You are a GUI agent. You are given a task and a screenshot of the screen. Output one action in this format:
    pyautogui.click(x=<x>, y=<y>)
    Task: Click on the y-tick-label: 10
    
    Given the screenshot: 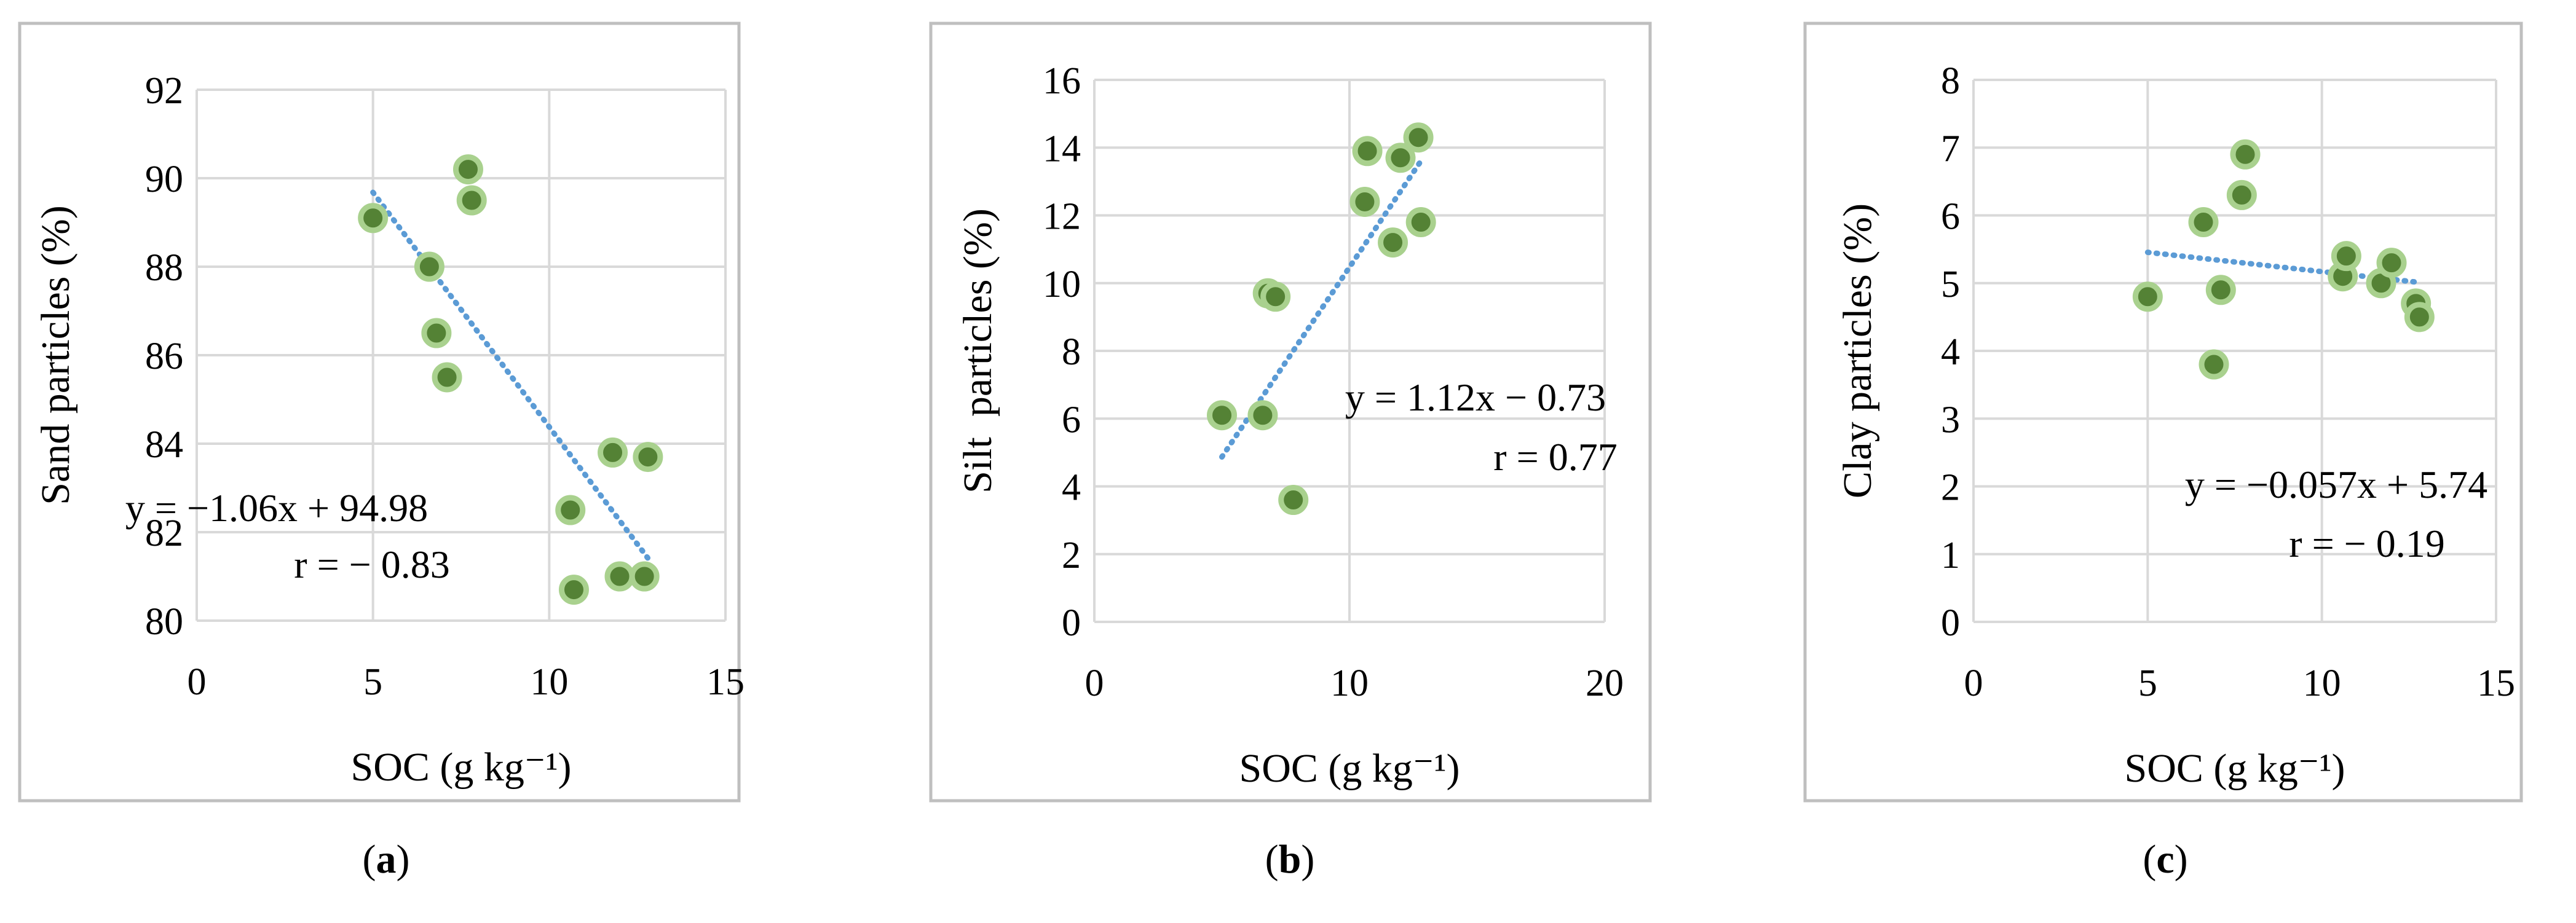 What is the action you would take?
    pyautogui.click(x=1062, y=285)
    